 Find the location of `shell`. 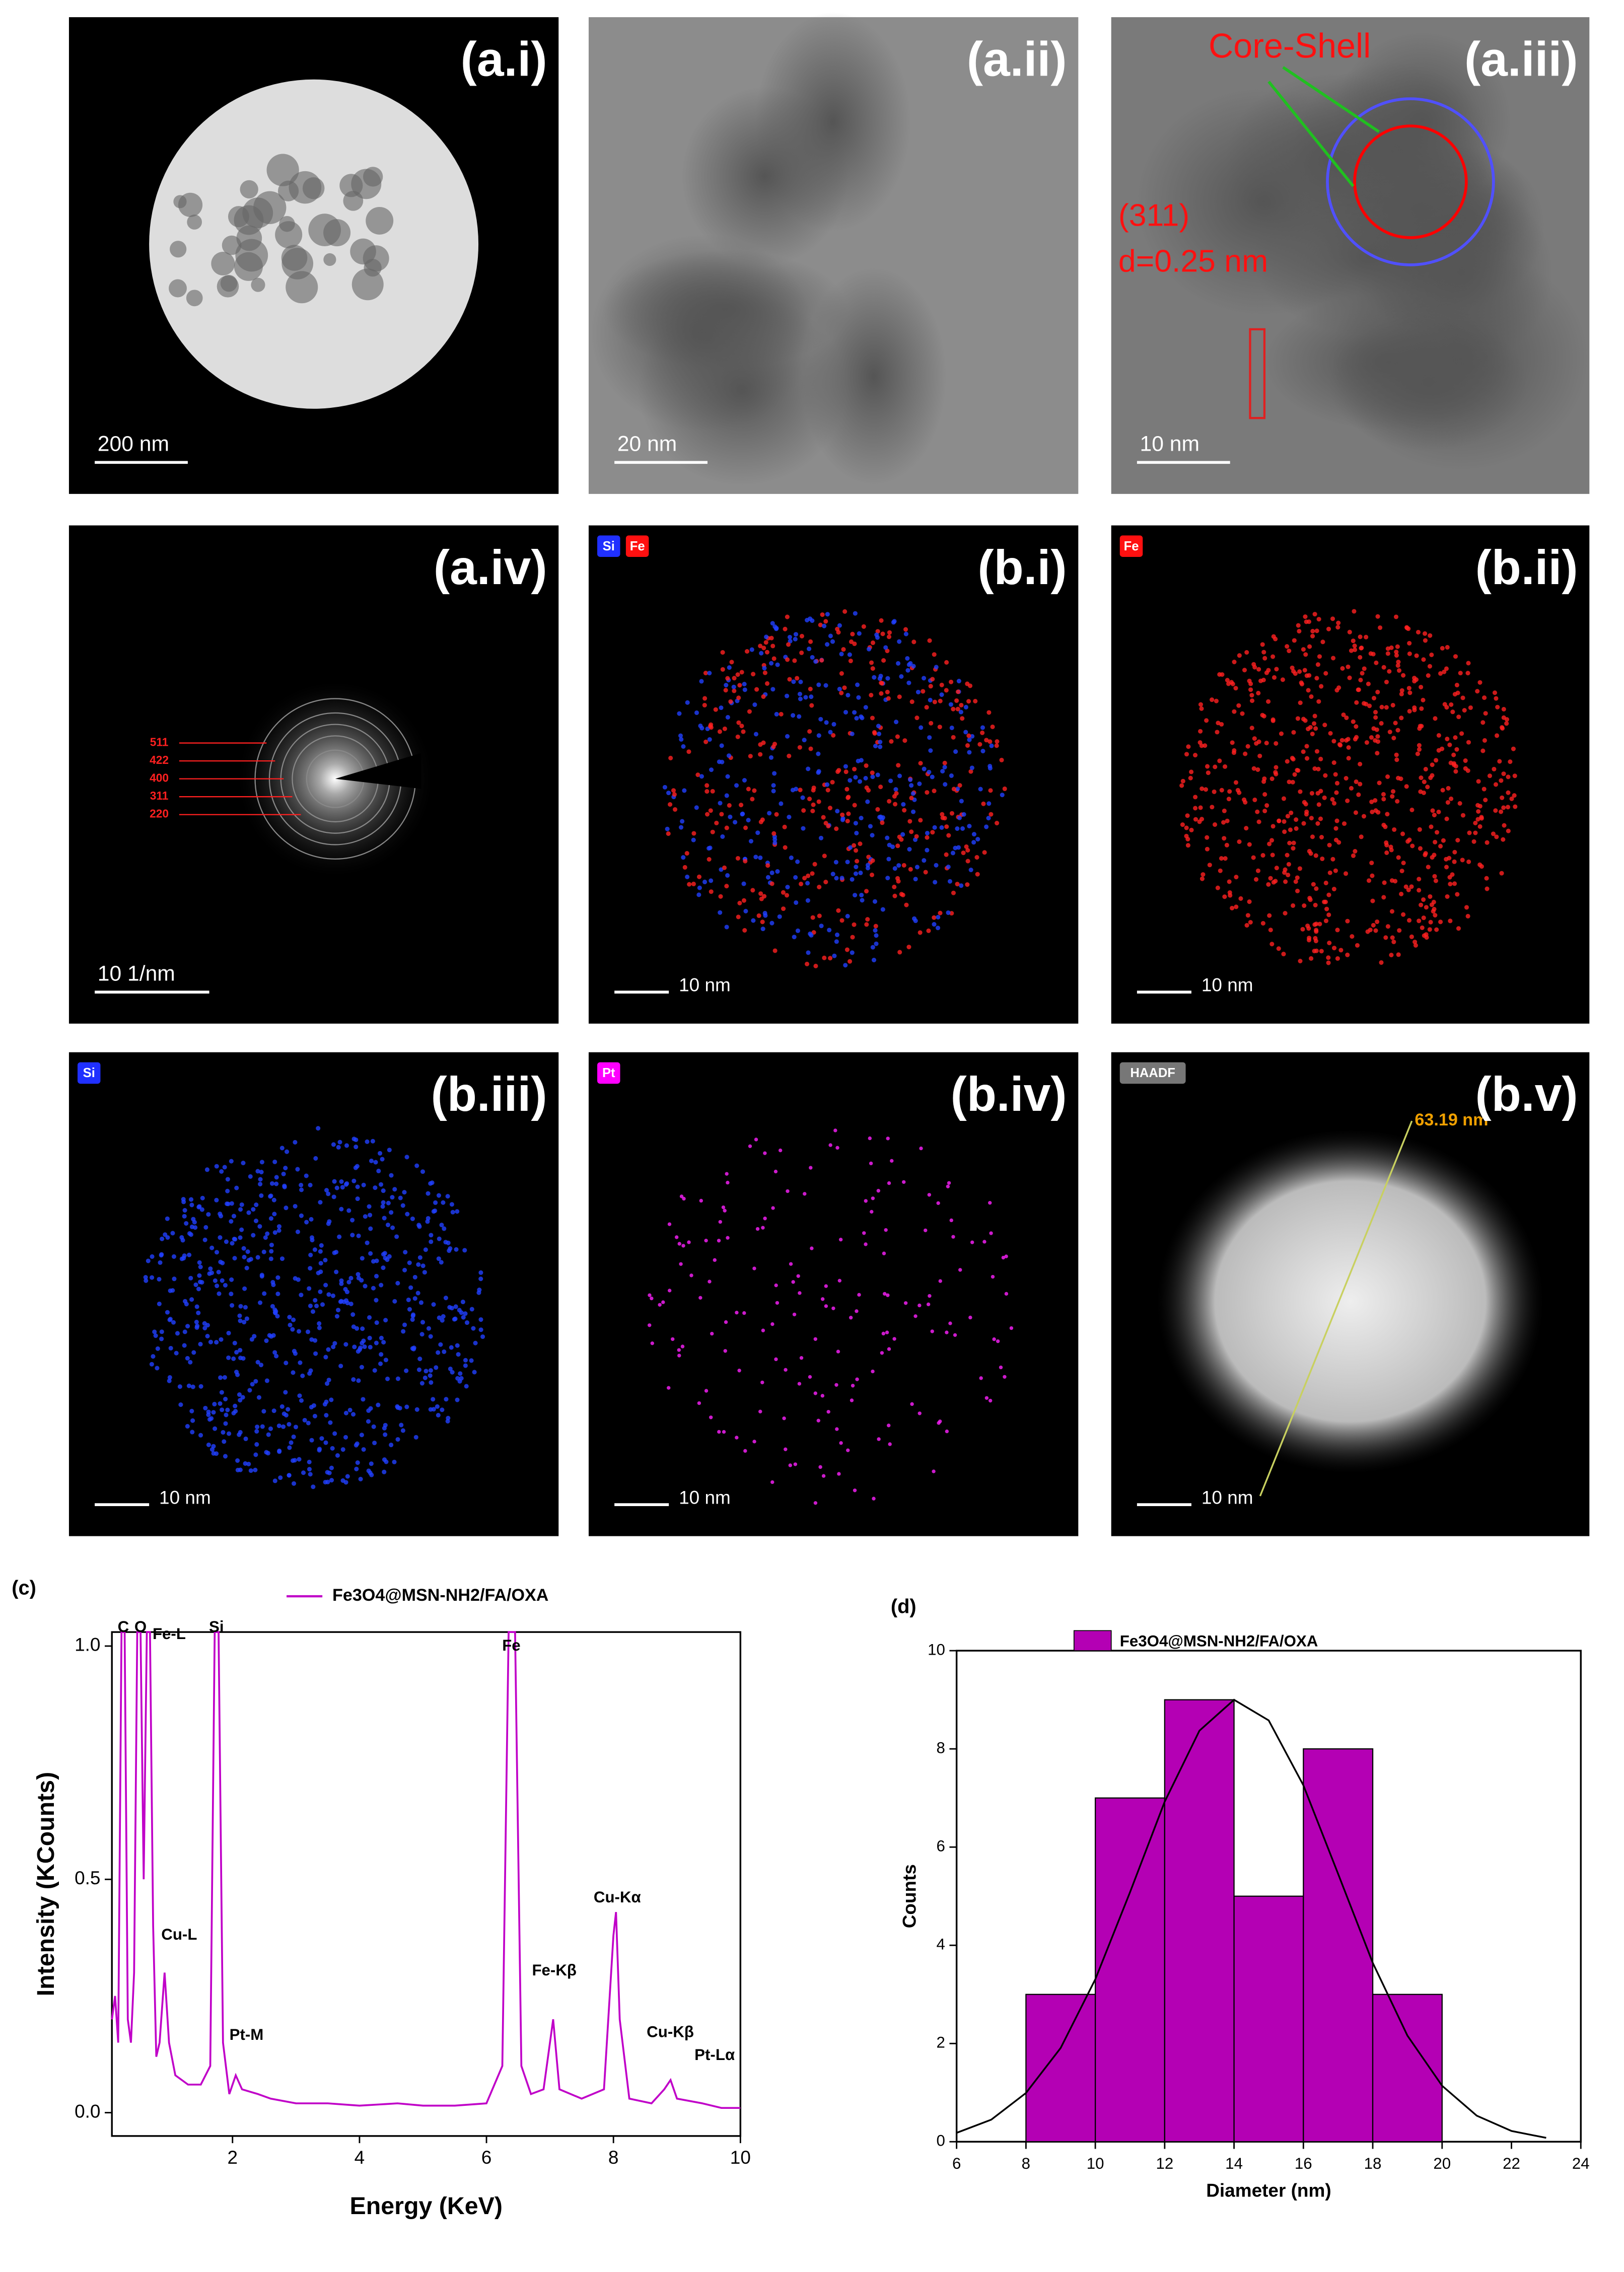

shell is located at coordinates (1410, 181).